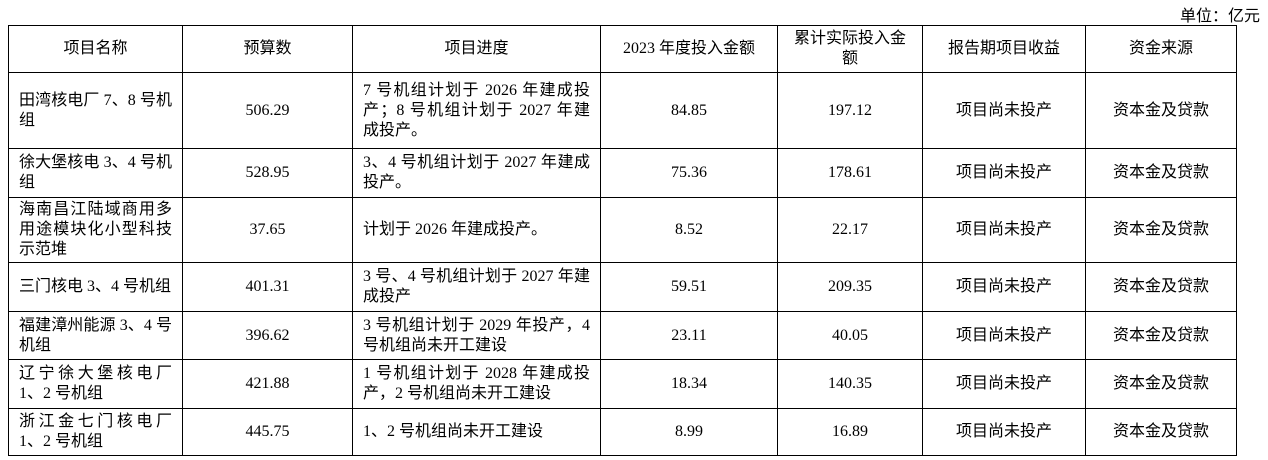 The width and height of the screenshot is (1268, 460). What do you see at coordinates (850, 230) in the screenshot?
I see `table-cell: 22.17` at bounding box center [850, 230].